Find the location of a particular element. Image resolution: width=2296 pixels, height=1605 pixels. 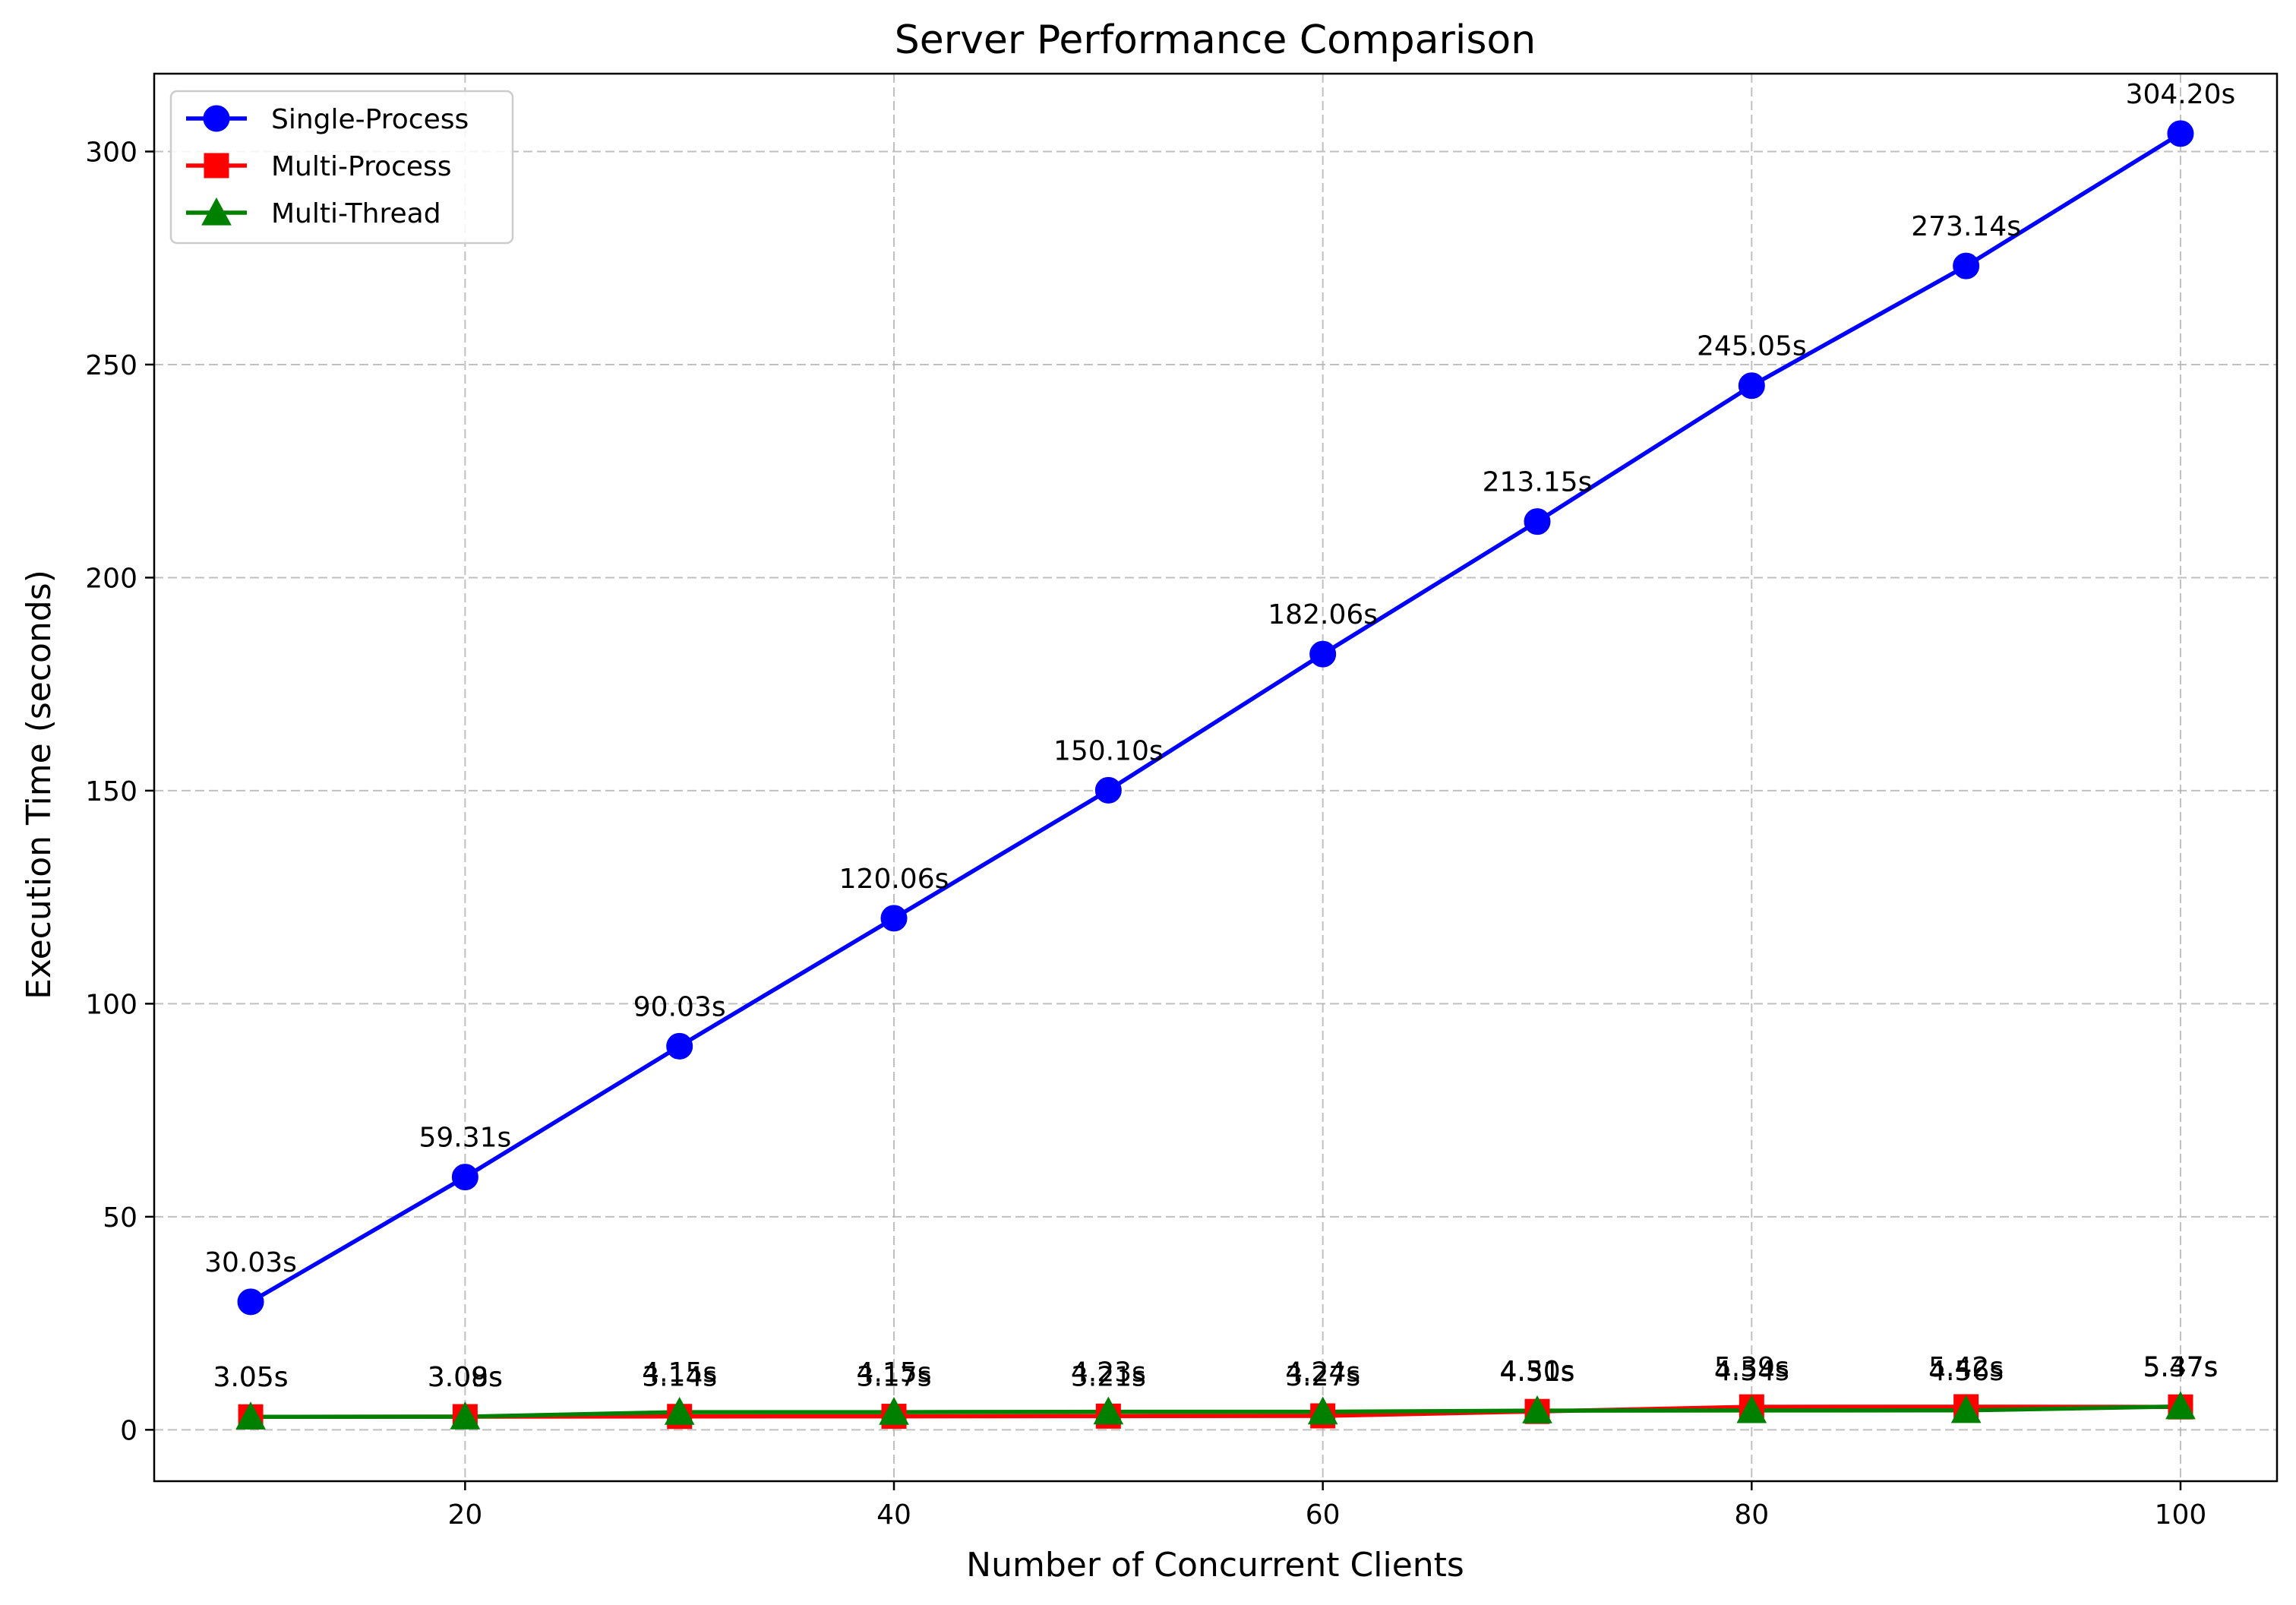

legend-multi-thread-label: Multi-Thread is located at coordinates (356, 213).